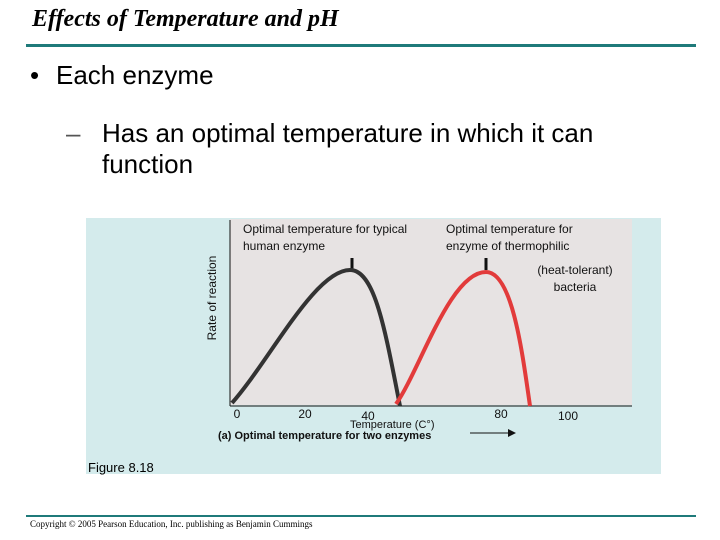  Describe the element at coordinates (501, 414) in the screenshot. I see `x-tick-80: 80` at that location.